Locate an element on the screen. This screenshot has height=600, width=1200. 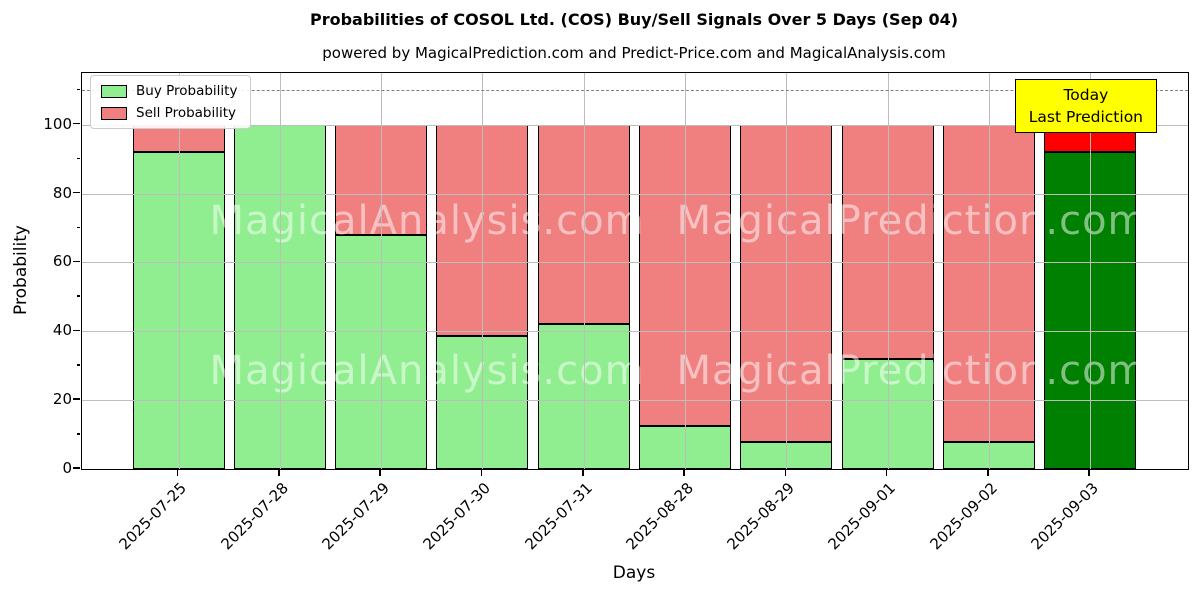
legend-item-buy: Buy Probability is located at coordinates (169, 91).